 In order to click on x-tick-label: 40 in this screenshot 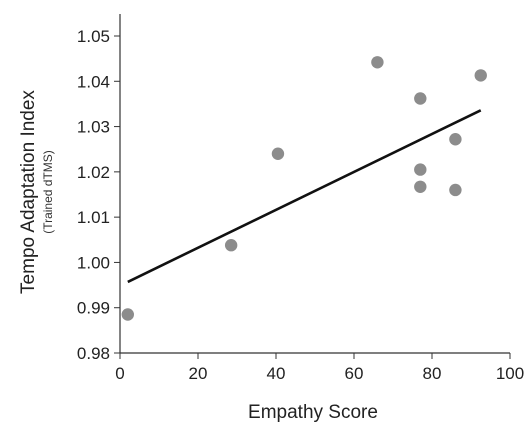, I will do `click(276, 373)`.